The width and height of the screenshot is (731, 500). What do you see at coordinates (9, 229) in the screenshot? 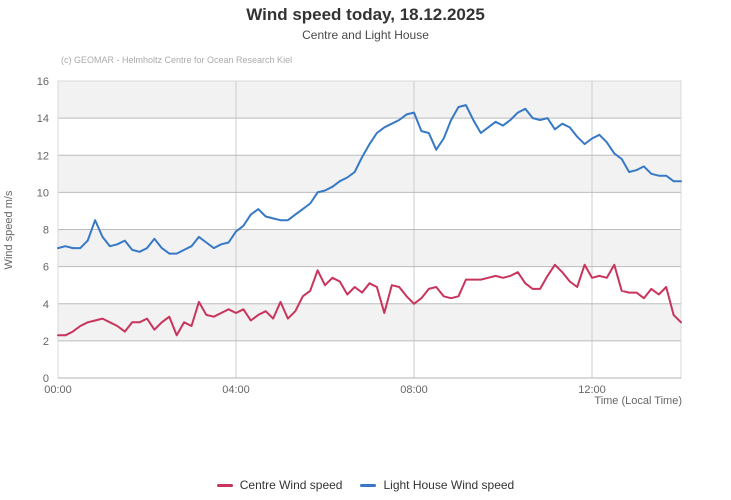
I see `y-axis-title: Wind speed m/s` at bounding box center [9, 229].